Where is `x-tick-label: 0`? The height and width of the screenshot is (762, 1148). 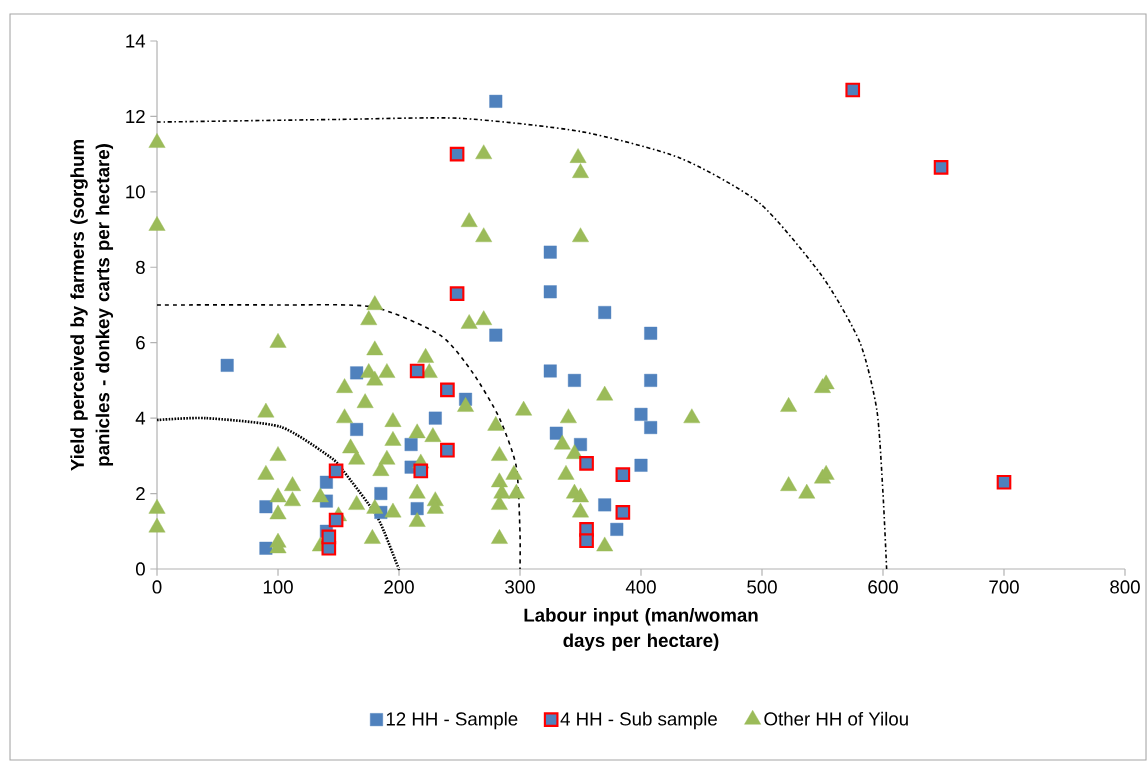 x-tick-label: 0 is located at coordinates (157, 587).